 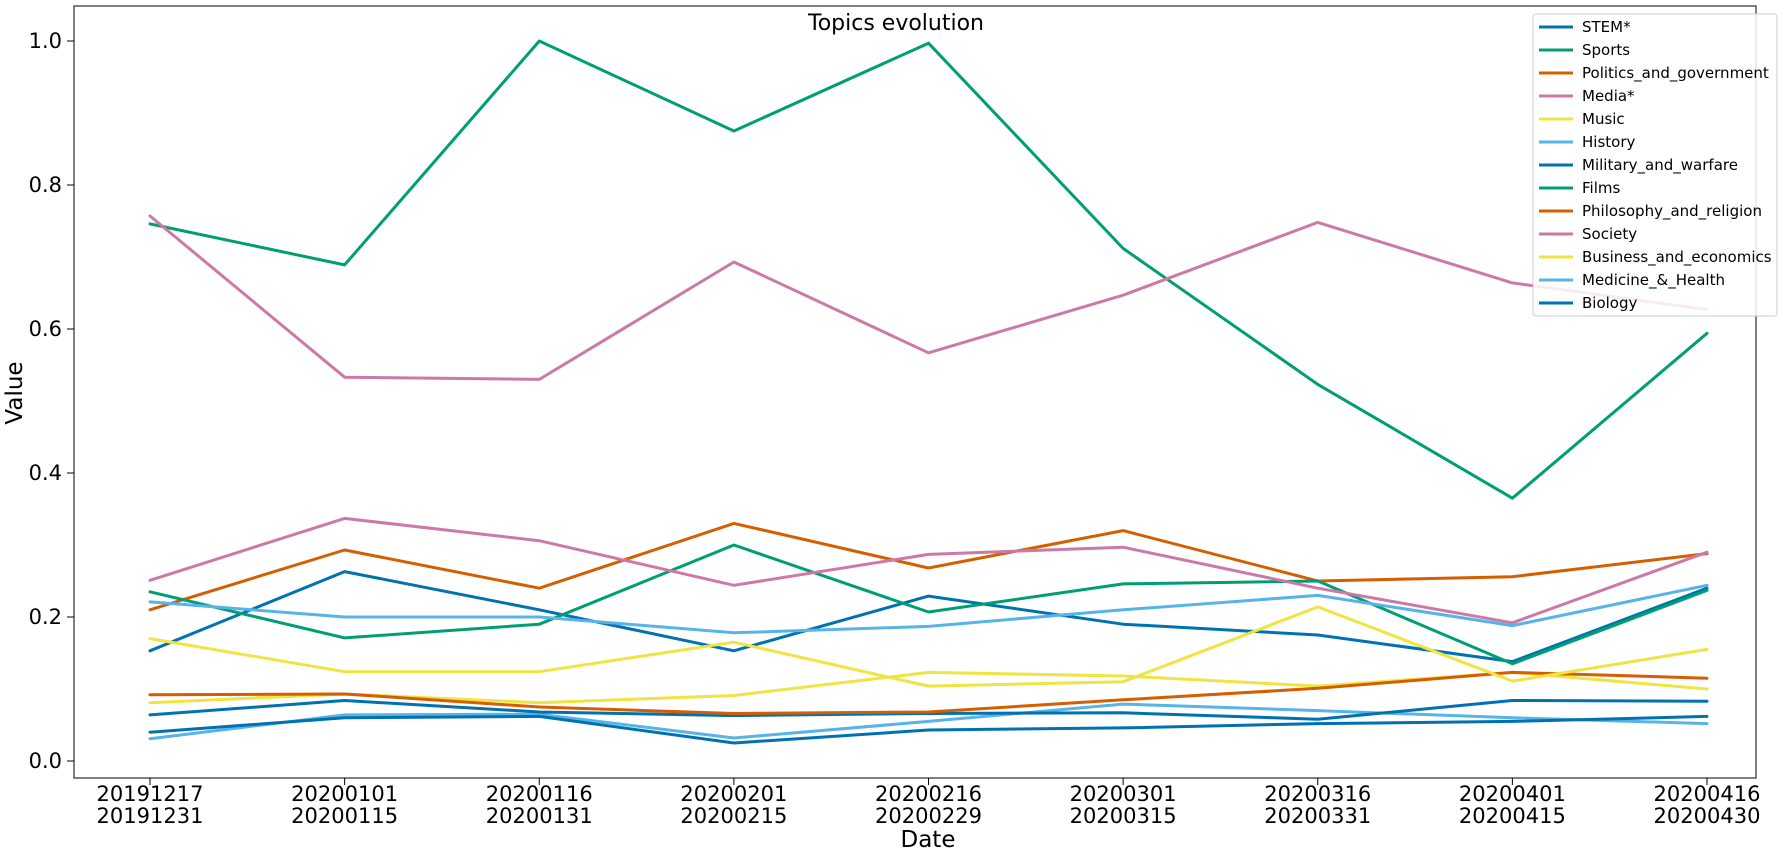 What do you see at coordinates (1606, 27) in the screenshot?
I see `legend-entry: STEM*` at bounding box center [1606, 27].